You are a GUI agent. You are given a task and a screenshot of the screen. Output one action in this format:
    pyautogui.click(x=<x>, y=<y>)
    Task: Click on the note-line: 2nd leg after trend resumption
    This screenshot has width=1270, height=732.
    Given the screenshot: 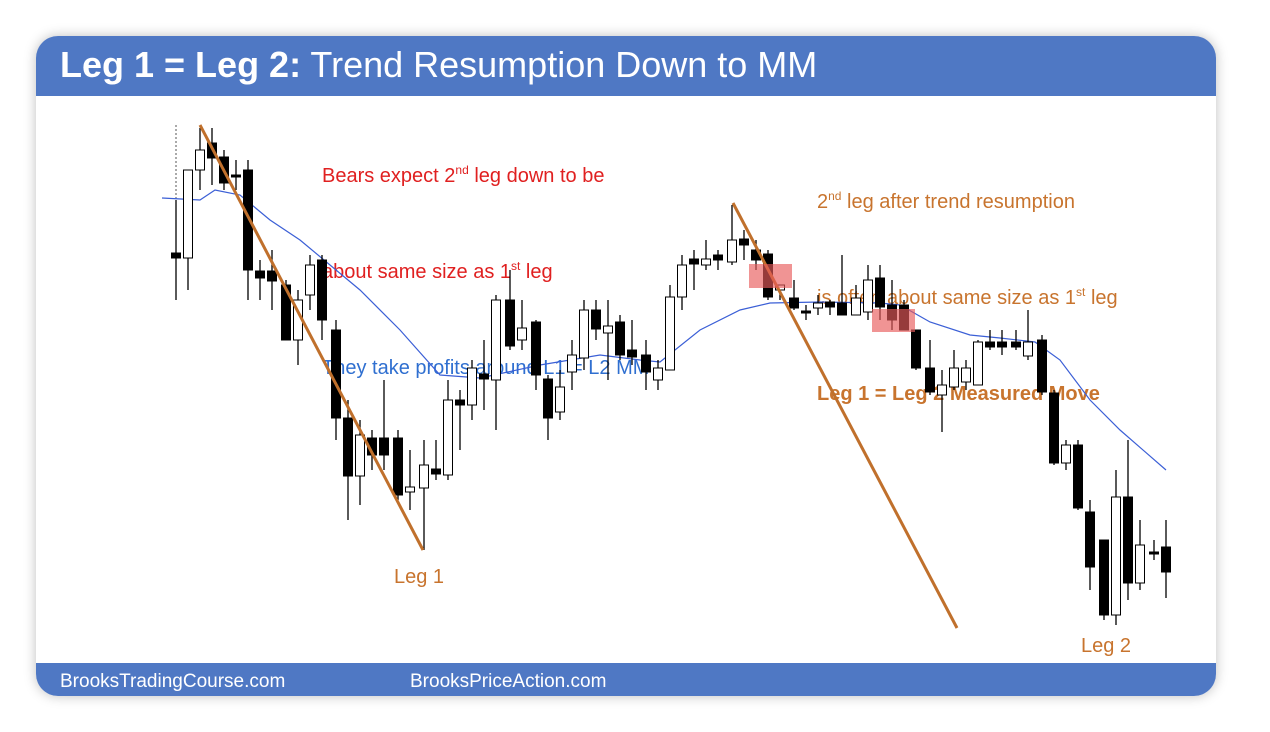 What is the action you would take?
    pyautogui.click(x=967, y=202)
    